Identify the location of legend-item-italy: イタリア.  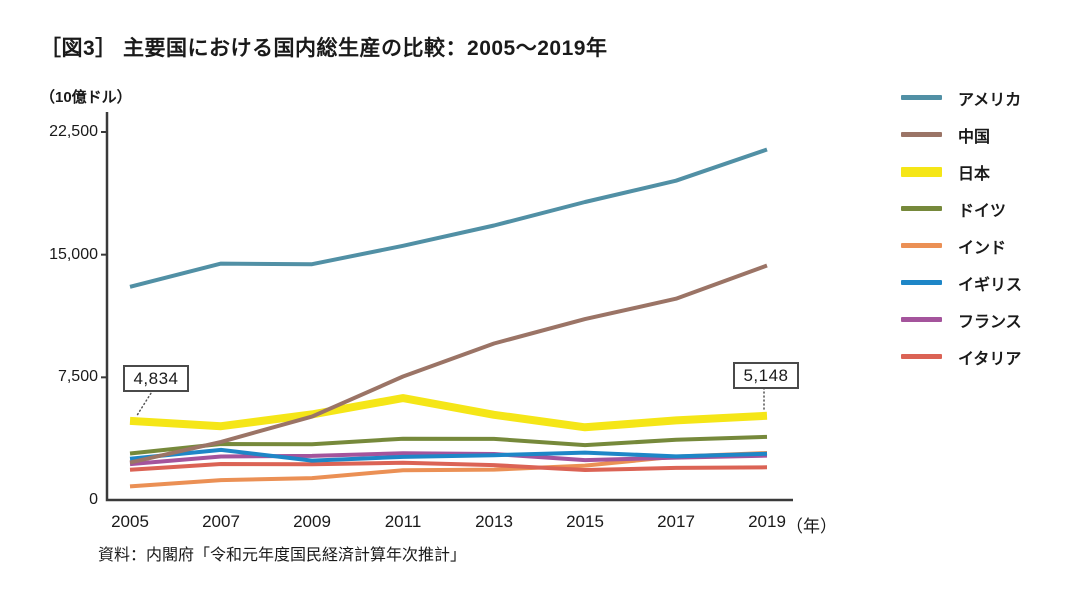
(986, 356).